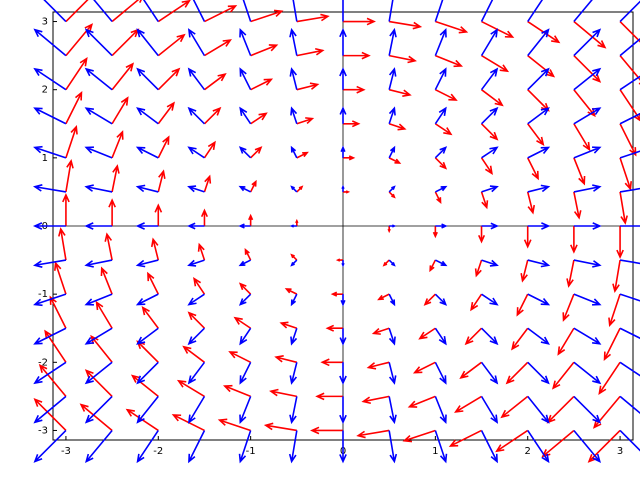  What do you see at coordinates (43, 430) in the screenshot?
I see `y-tick-label: -3` at bounding box center [43, 430].